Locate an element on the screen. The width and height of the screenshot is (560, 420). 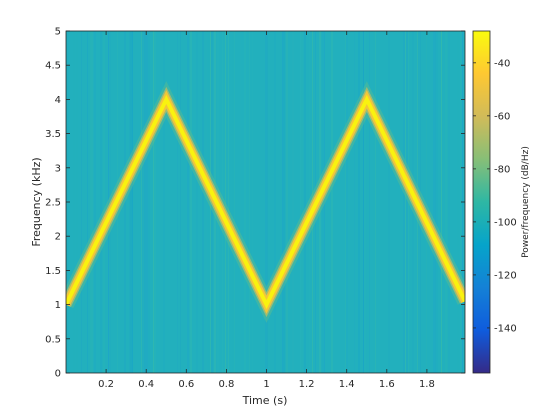
x-tick-label: 1 is located at coordinates (266, 384).